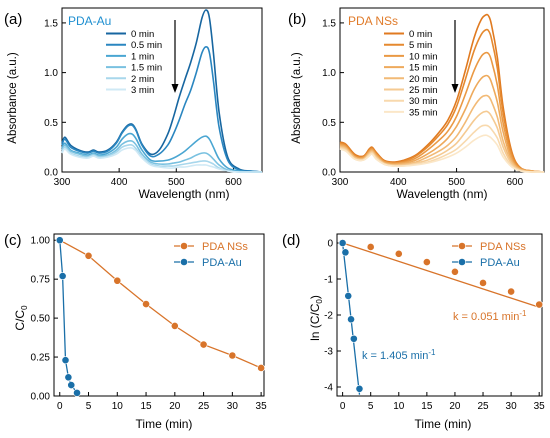 This screenshot has width=550, height=438. I want to click on panel-b-xtick-label: 300, so click(340, 182).